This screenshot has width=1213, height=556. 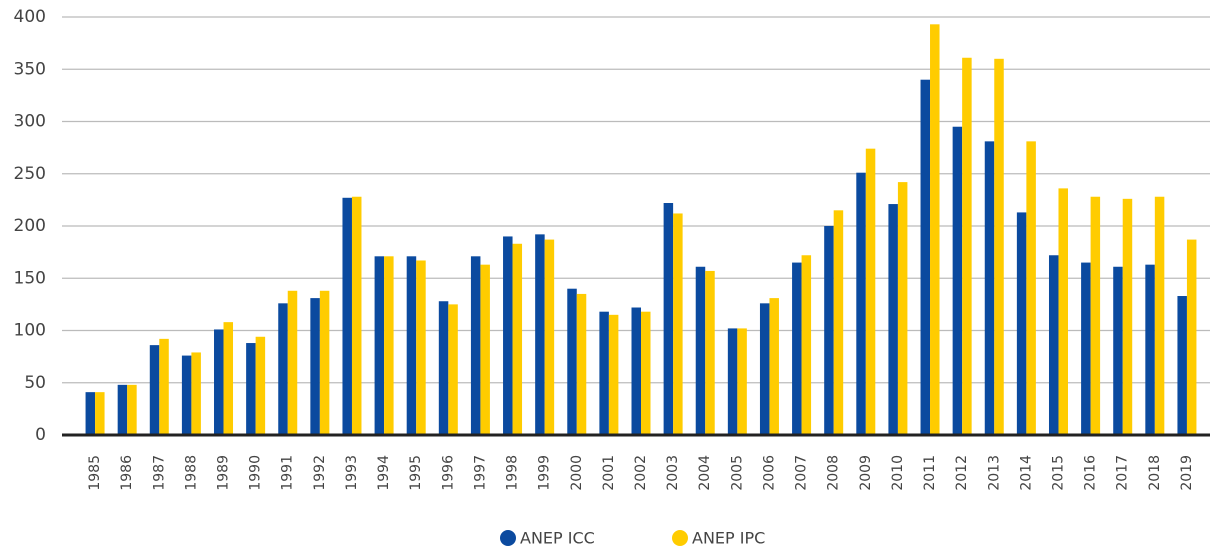 I want to click on x-tick-label: 1996, so click(x=448, y=473).